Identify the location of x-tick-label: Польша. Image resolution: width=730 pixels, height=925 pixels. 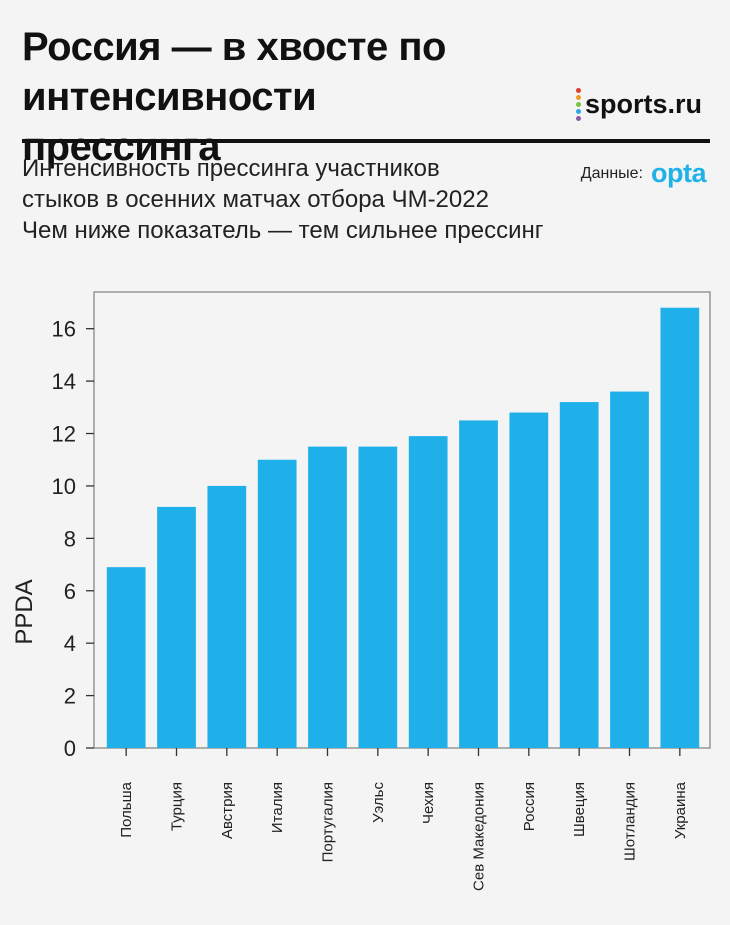
(126, 809).